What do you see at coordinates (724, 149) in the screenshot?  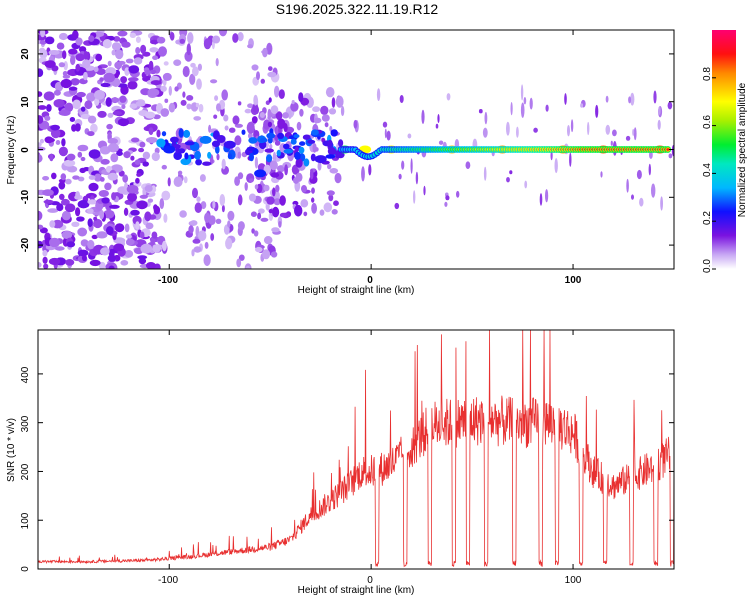 I see `colorbar-gradient` at bounding box center [724, 149].